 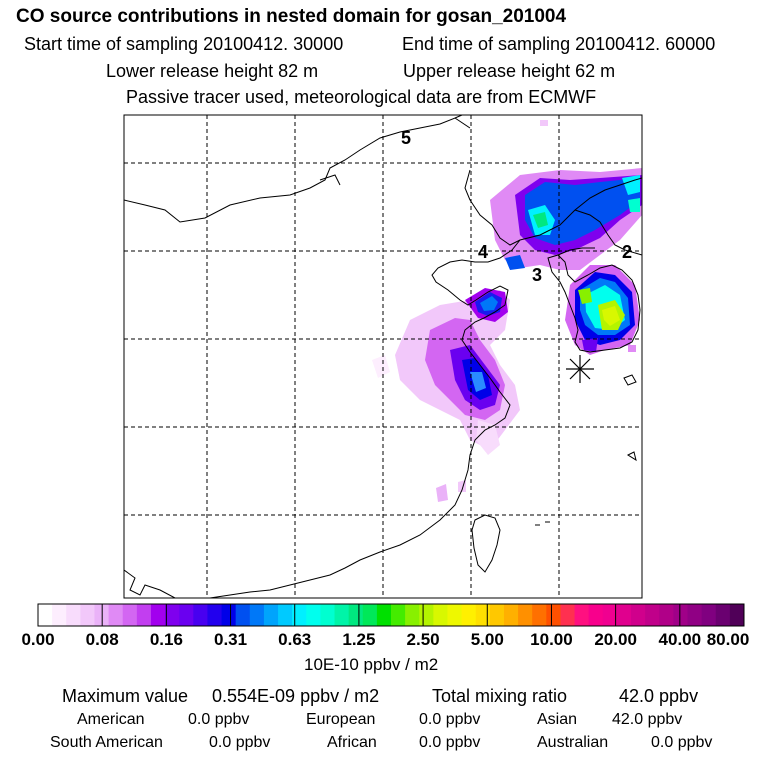 What do you see at coordinates (573, 742) in the screenshot?
I see `source-australian-label: Australian` at bounding box center [573, 742].